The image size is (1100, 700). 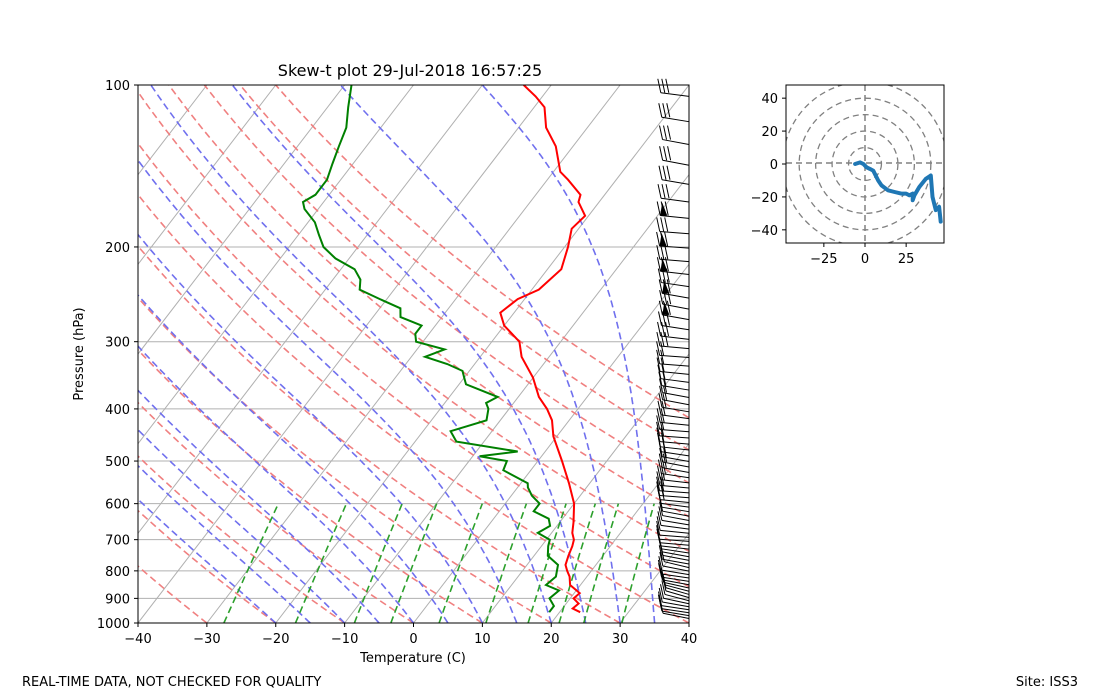 I want to click on hodograph-trace, so click(x=898, y=192).